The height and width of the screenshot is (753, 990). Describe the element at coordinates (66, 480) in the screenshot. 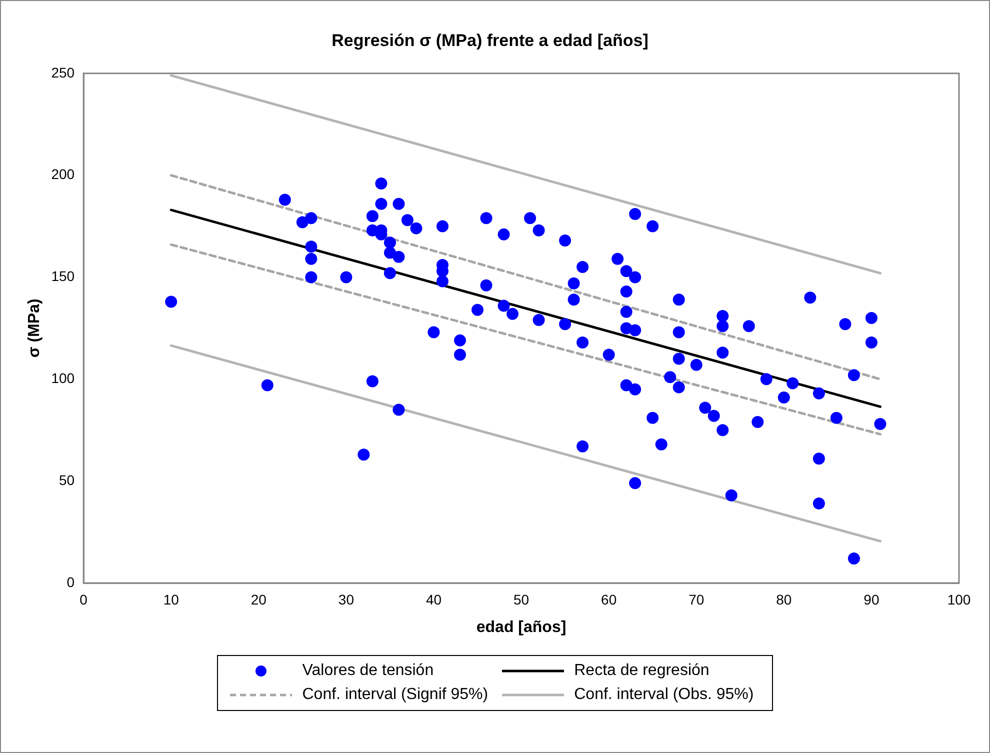

I see `y-tick-label: 50` at that location.